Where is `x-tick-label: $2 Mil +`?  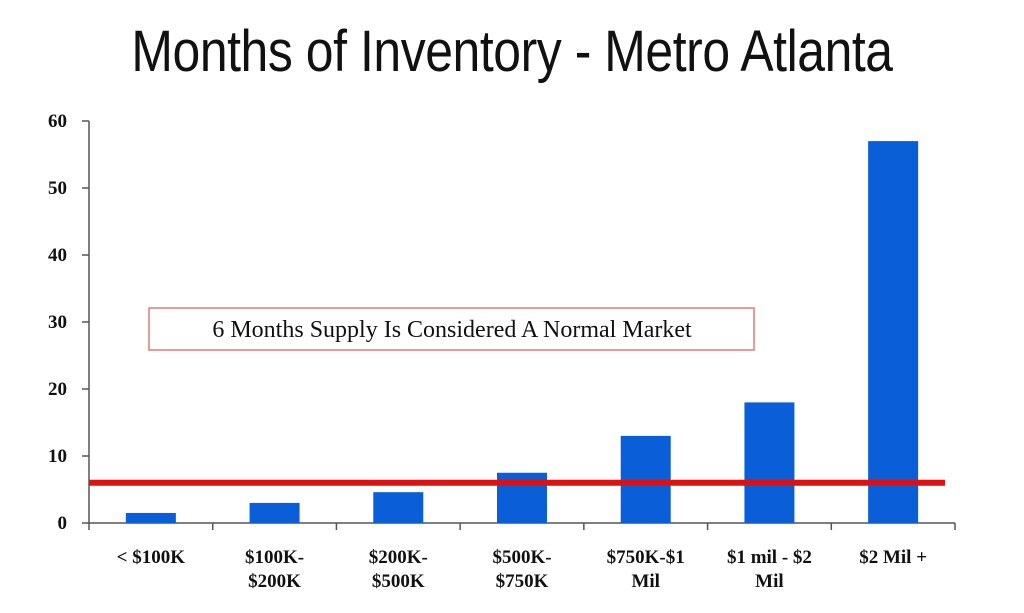
x-tick-label: $2 Mil + is located at coordinates (893, 557).